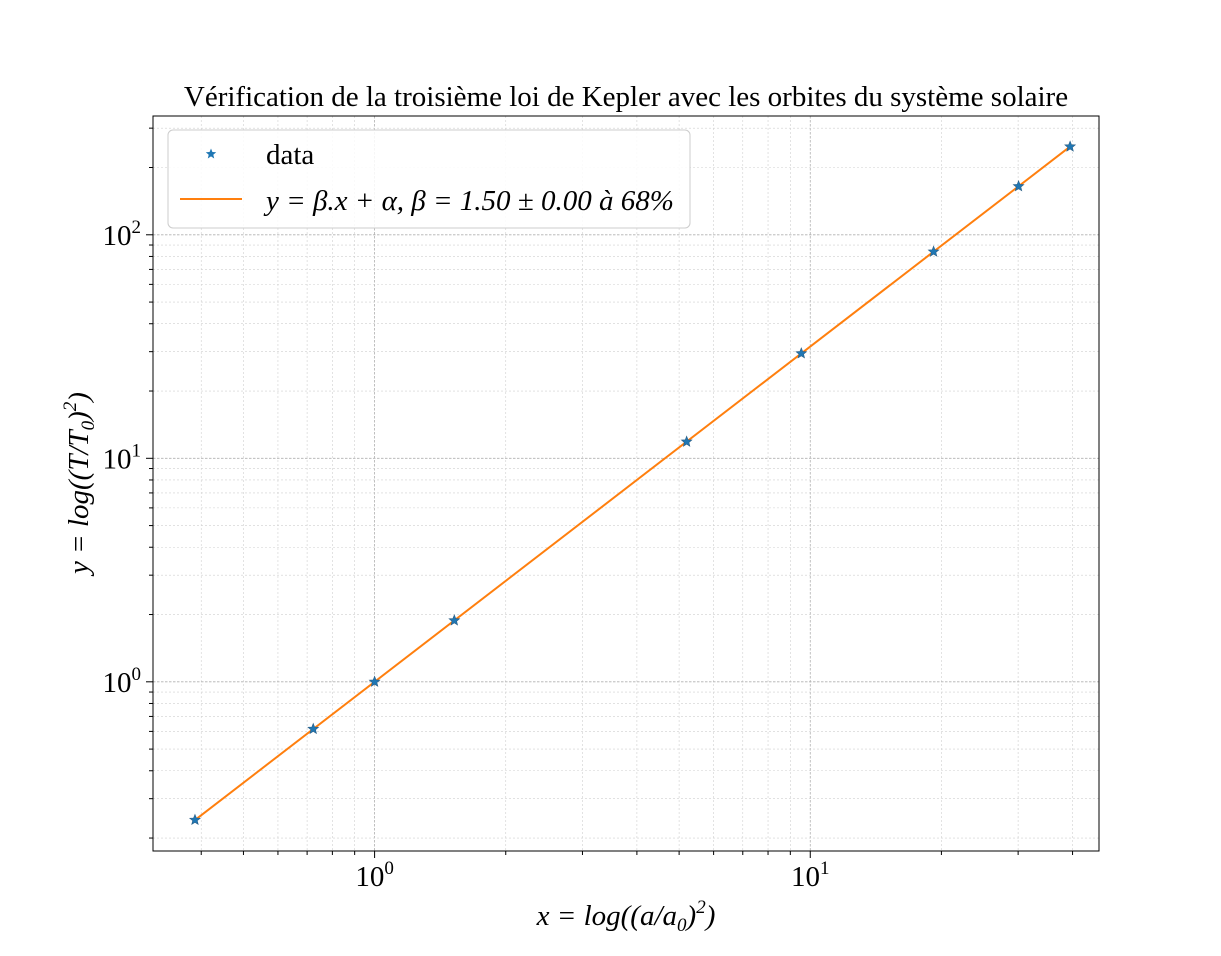 The width and height of the screenshot is (1221, 956). Describe the element at coordinates (122, 457) in the screenshot. I see `y-tick-label: 10¹` at that location.